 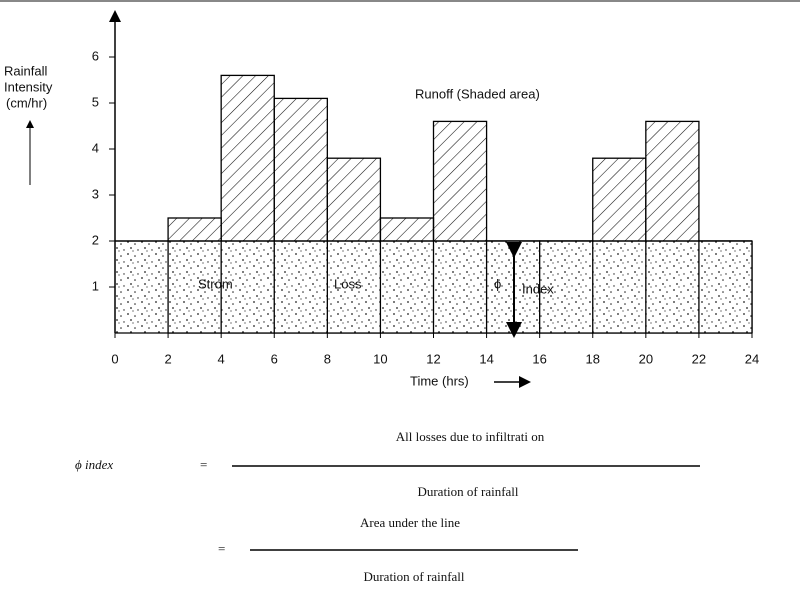 I want to click on x-tick-label: 18, so click(x=593, y=358).